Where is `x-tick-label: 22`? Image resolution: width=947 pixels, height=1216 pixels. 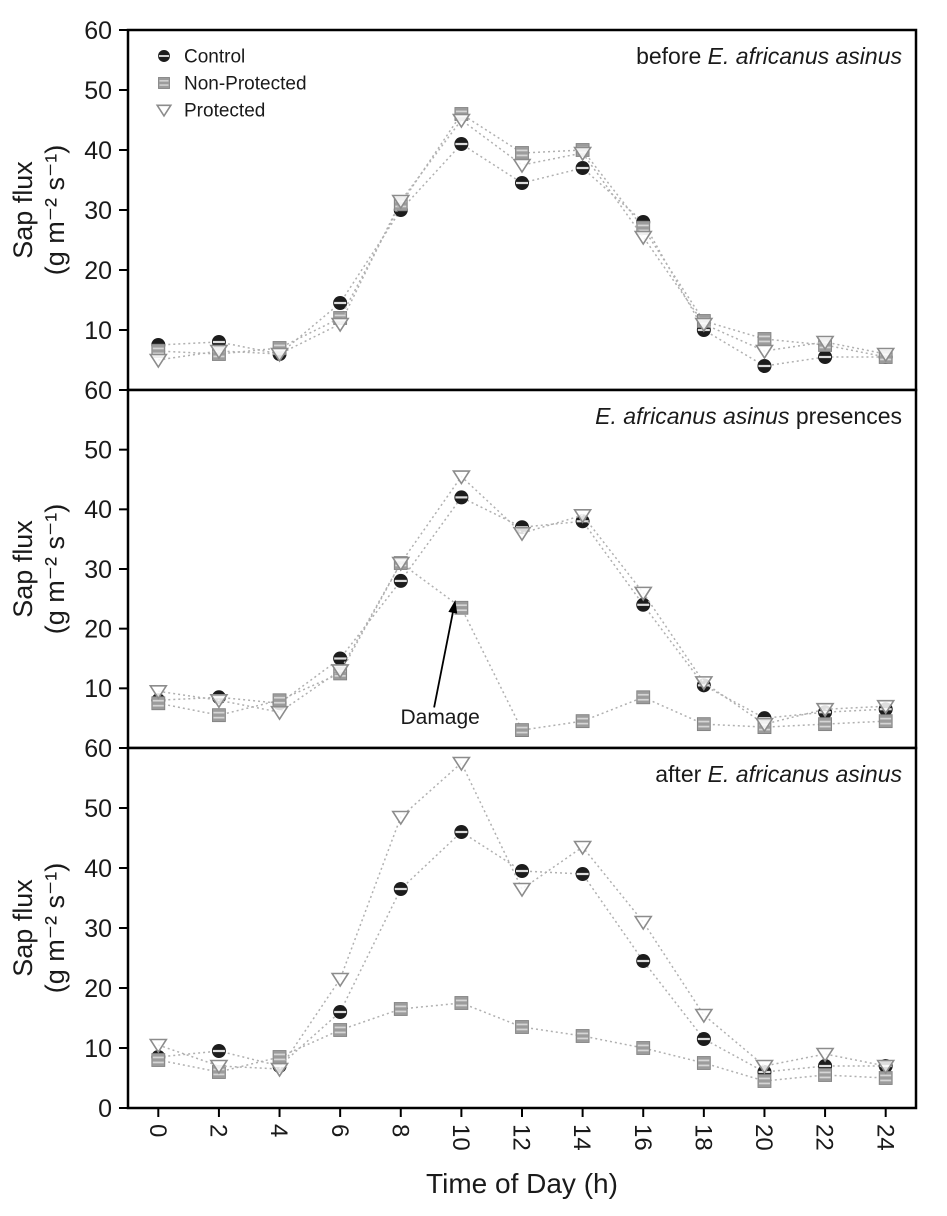 x-tick-label: 22 is located at coordinates (824, 1137).